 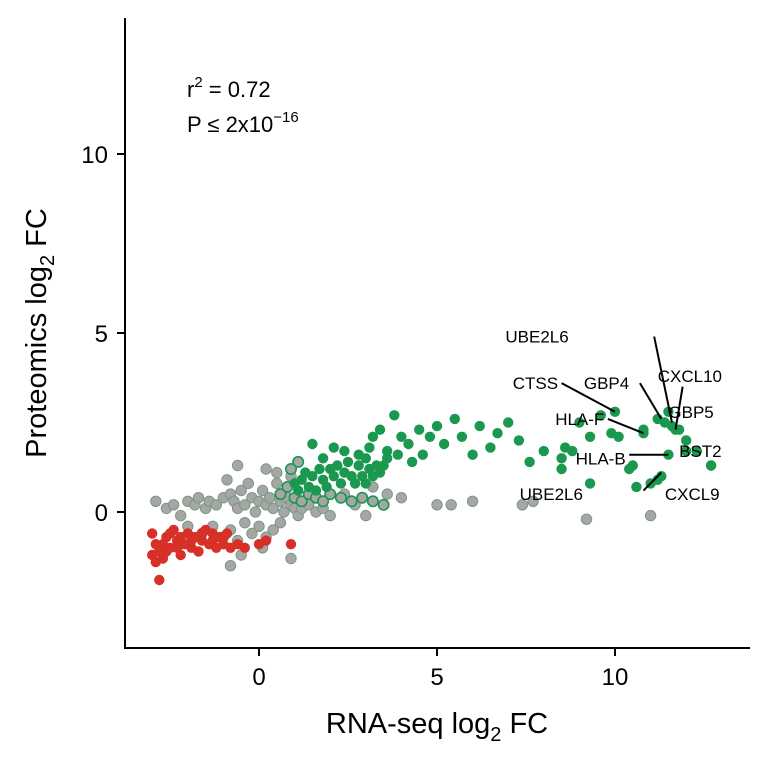 I want to click on y-tick-label: 5, so click(x=101, y=334).